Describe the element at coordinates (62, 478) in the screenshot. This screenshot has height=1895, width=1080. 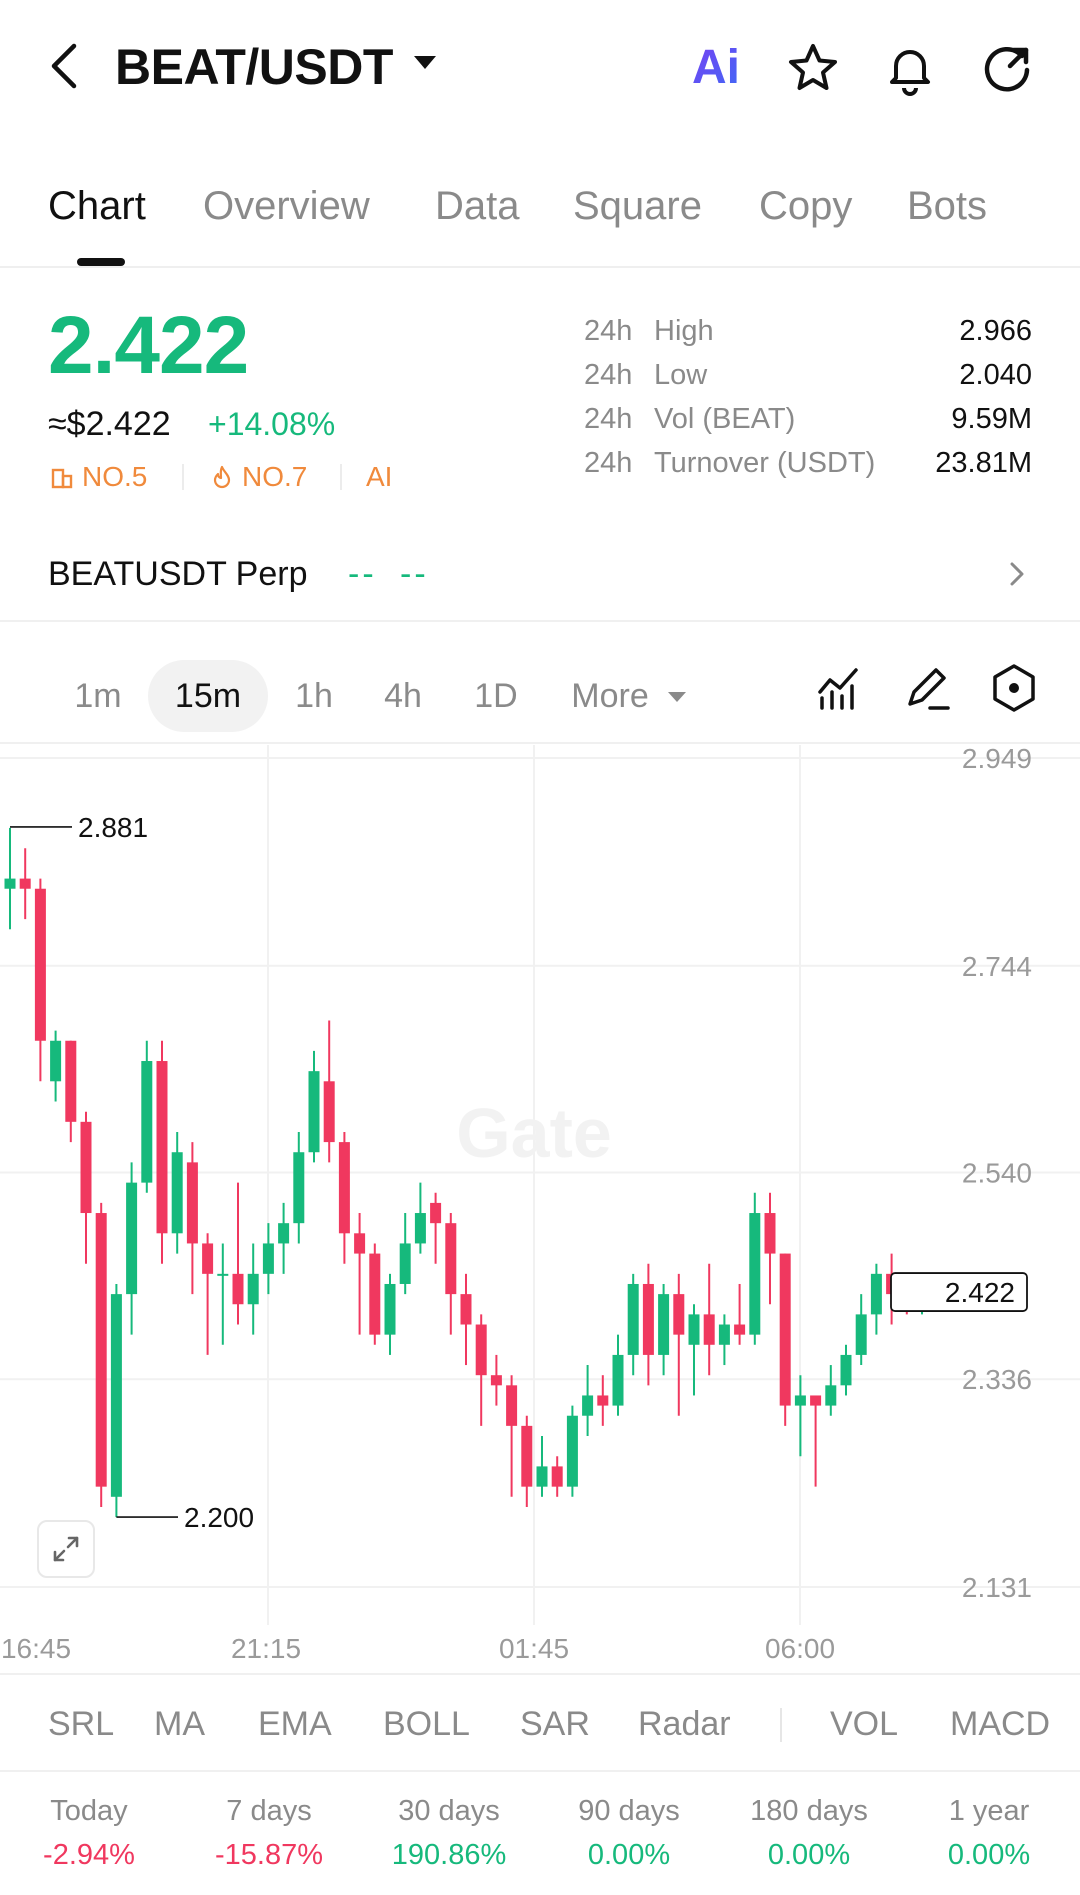
I see `building-icon` at that location.